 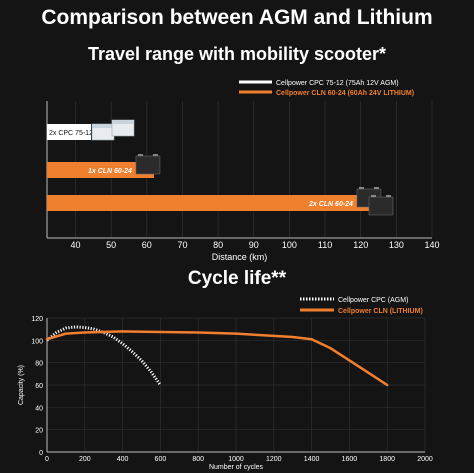 What do you see at coordinates (39, 386) in the screenshot?
I see `y-tick-label: 60` at bounding box center [39, 386].